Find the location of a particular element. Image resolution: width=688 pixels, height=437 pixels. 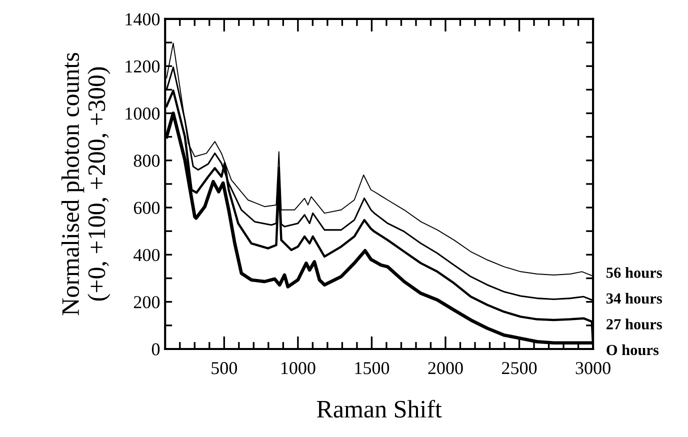

y-tick-label: 1200 is located at coordinates (143, 66).